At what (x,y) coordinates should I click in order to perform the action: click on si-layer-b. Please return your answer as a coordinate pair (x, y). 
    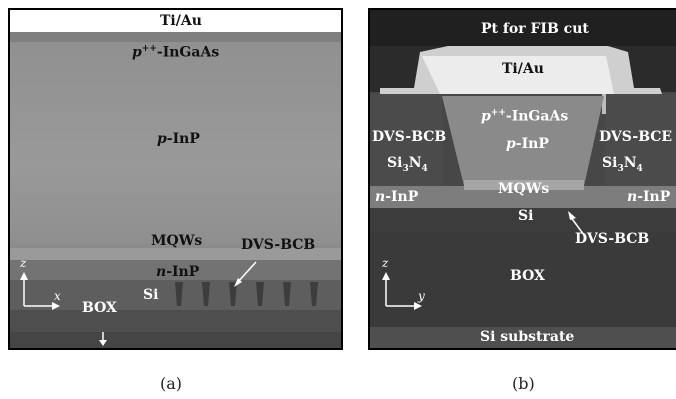
    Looking at the image, I should click on (523, 220).